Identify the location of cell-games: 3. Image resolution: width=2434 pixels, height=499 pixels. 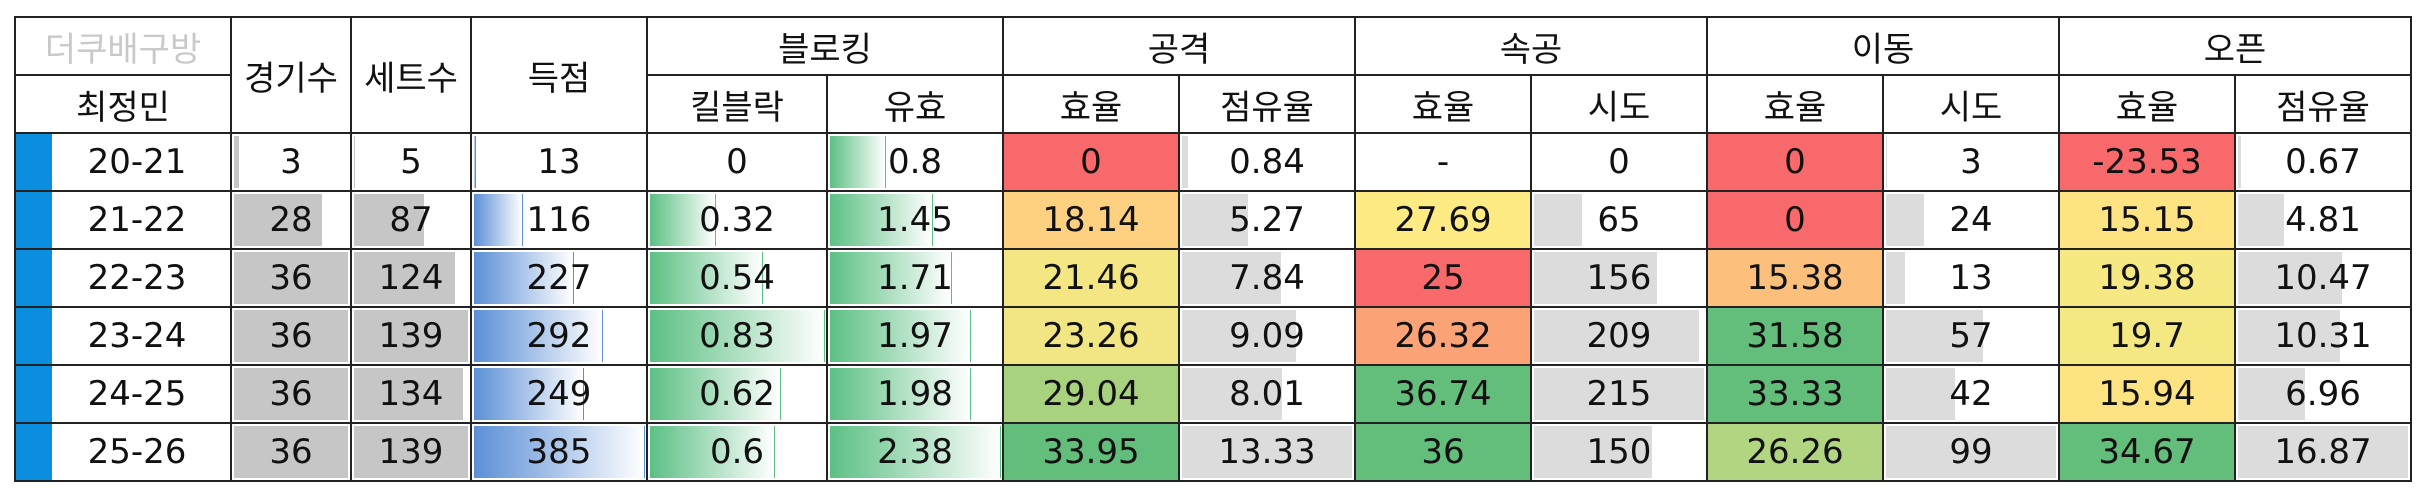
(291, 162).